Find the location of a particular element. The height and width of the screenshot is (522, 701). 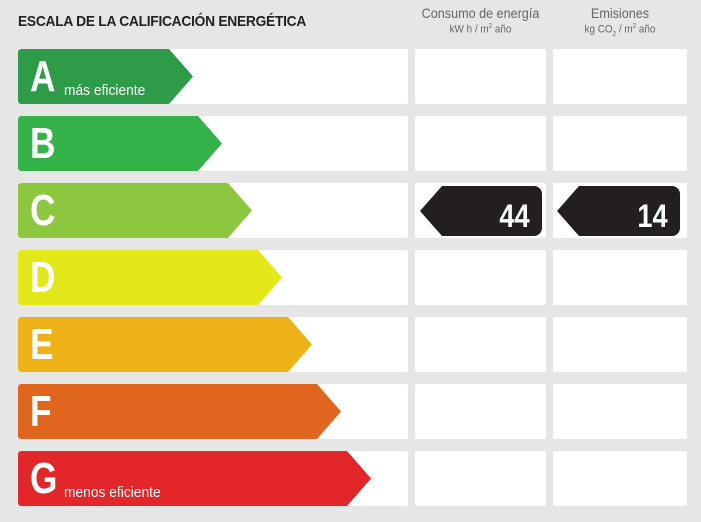

page-title: ESCALA DE LA CALIFICACIÓN ENERGÉTICA is located at coordinates (162, 21).